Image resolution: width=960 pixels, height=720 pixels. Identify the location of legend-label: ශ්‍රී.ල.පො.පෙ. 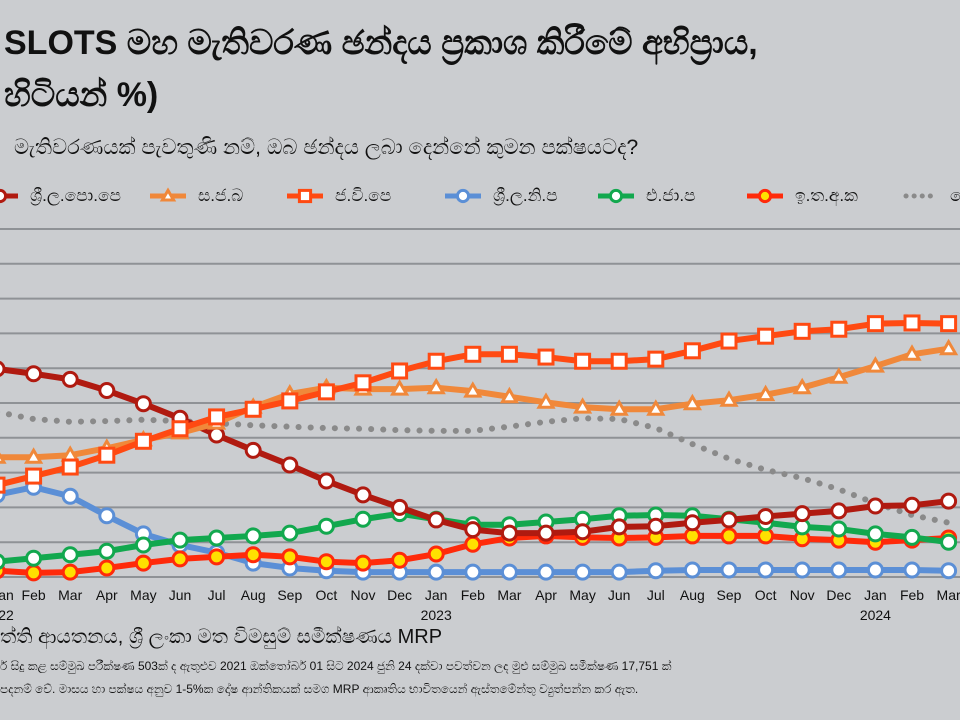
(76, 195).